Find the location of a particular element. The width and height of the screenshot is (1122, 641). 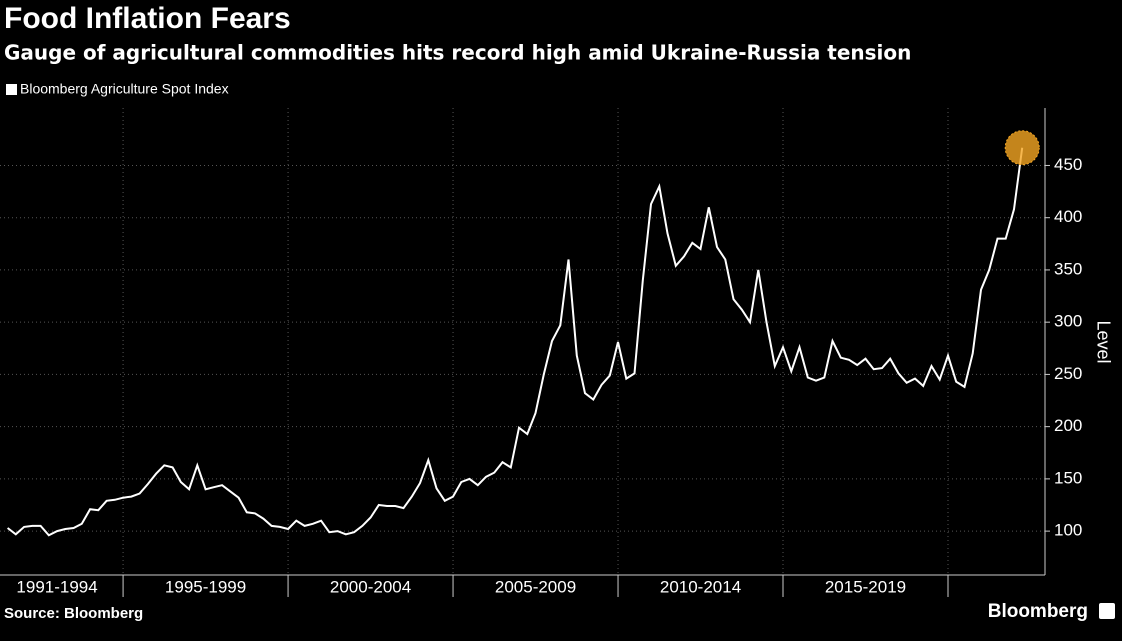

y-axis-label: Level is located at coordinates (1103, 341).